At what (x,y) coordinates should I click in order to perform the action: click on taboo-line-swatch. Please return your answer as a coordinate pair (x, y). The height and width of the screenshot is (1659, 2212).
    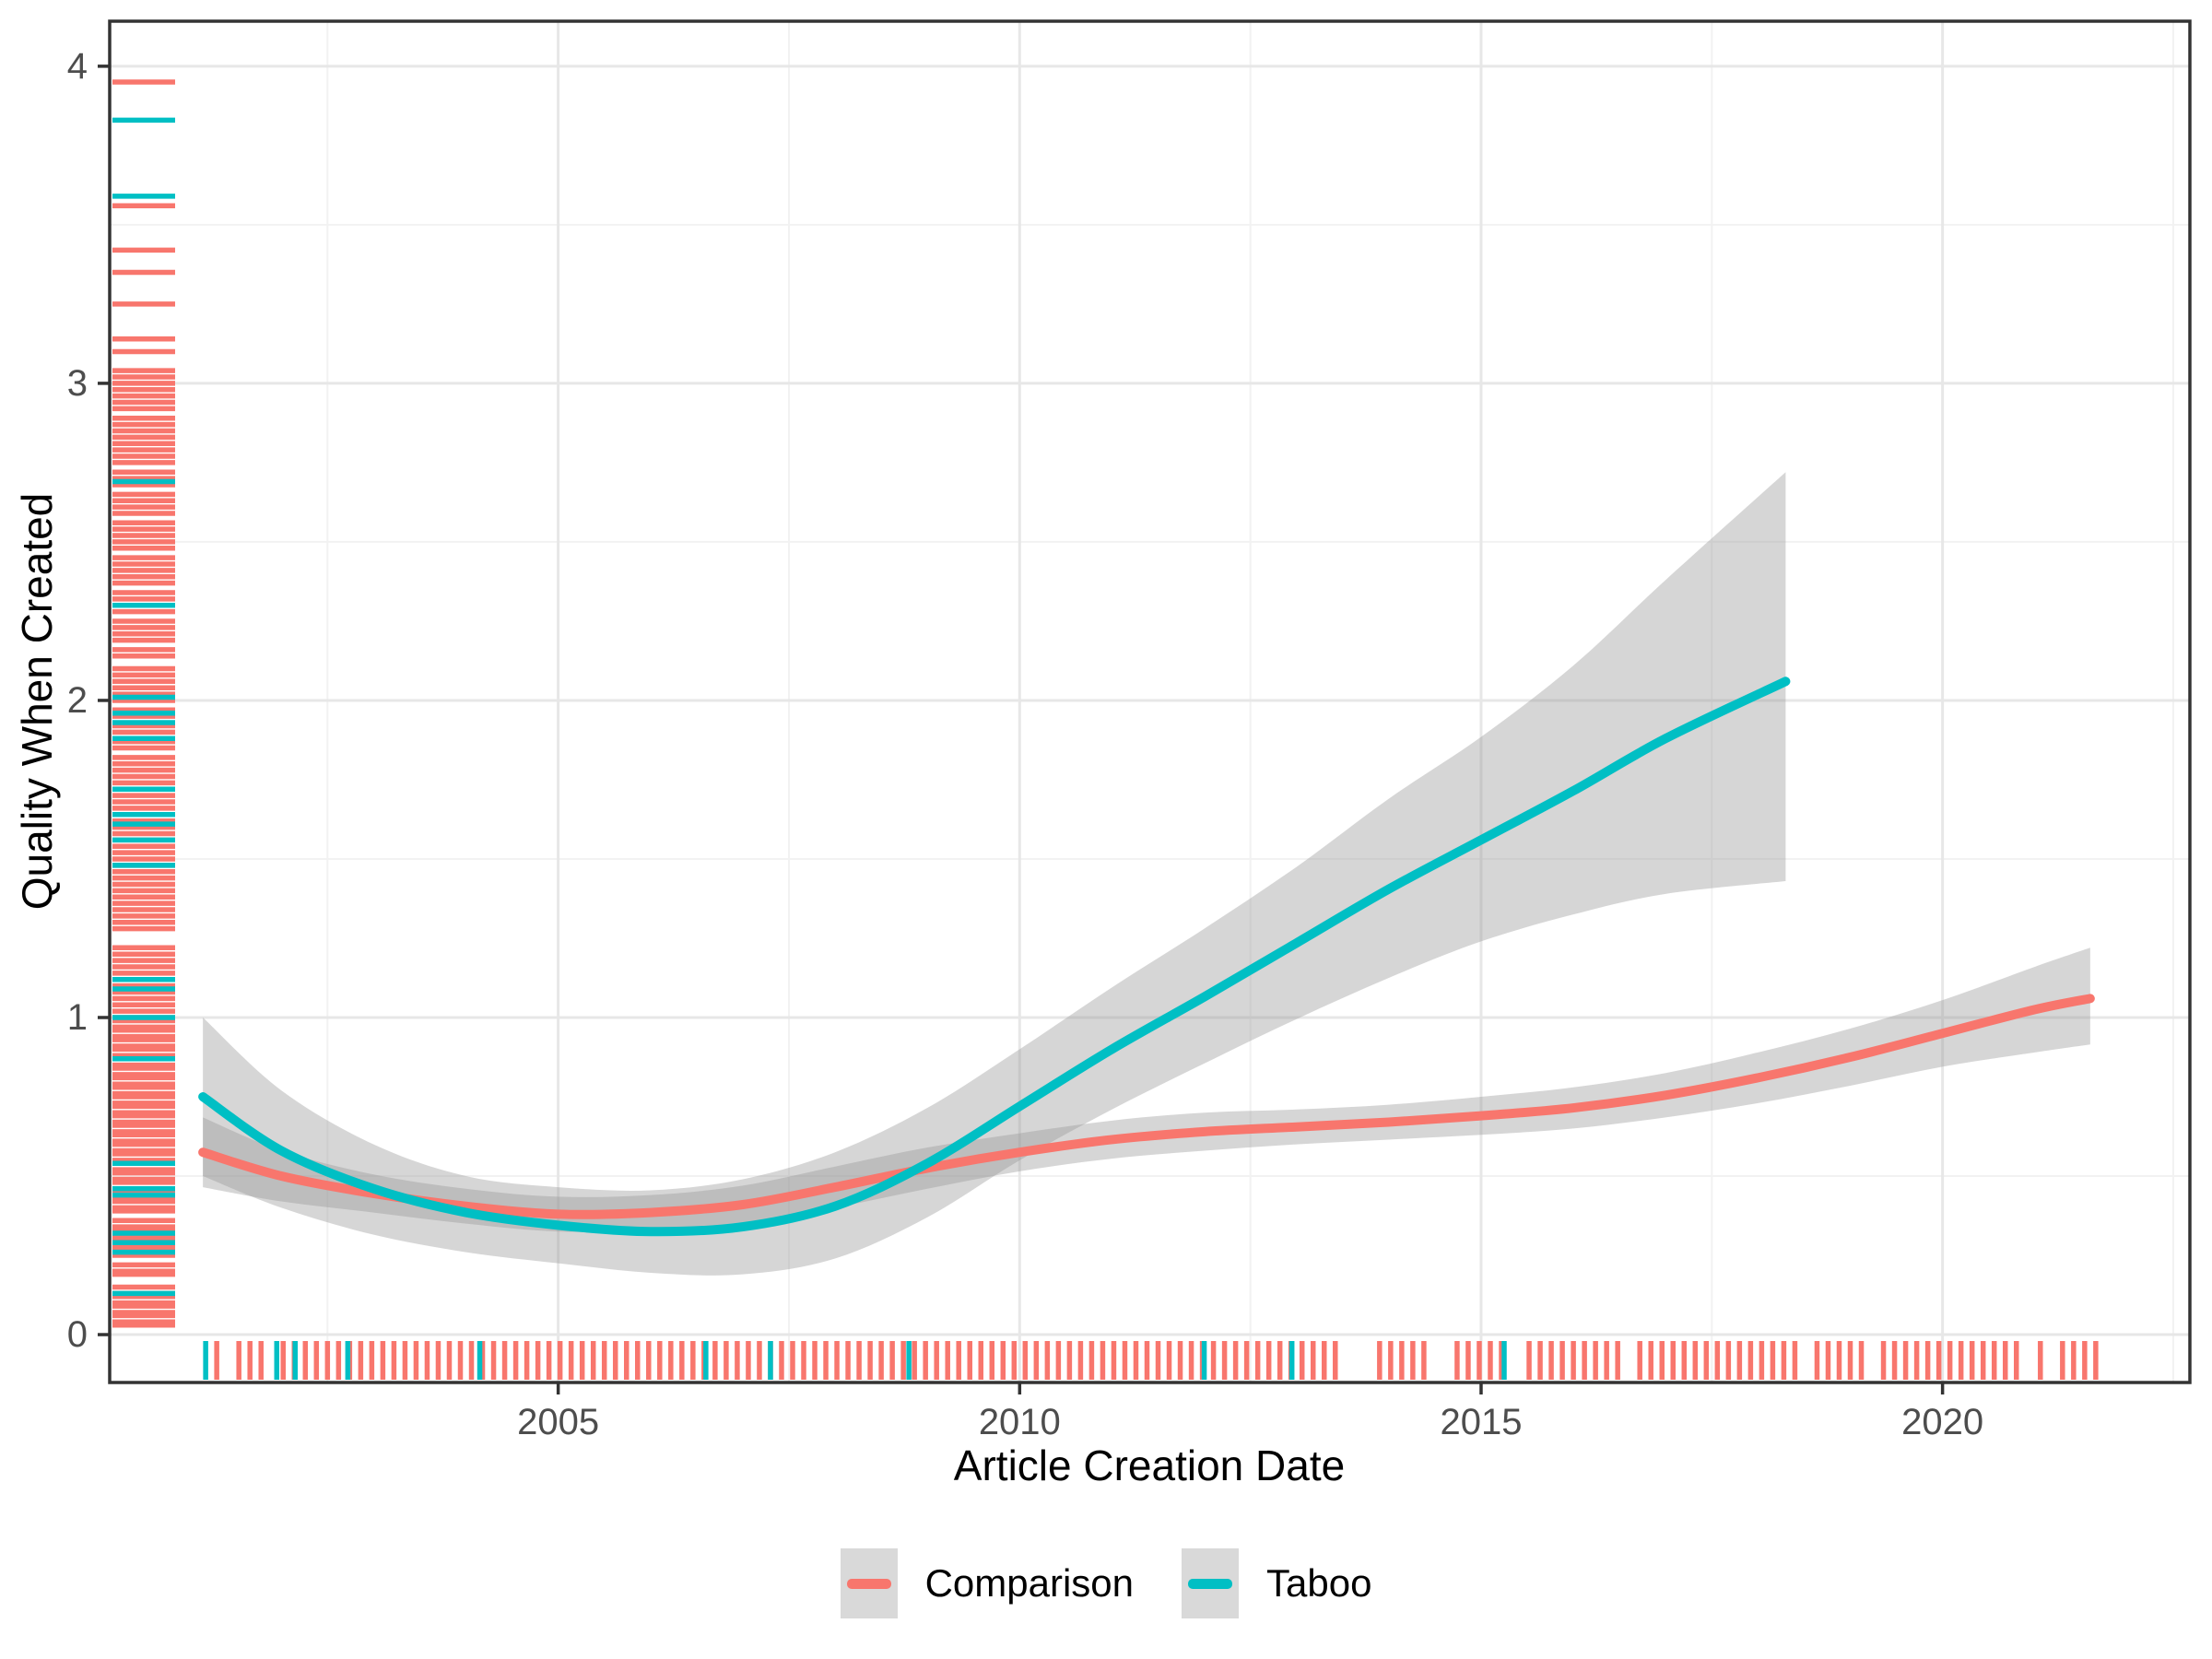
    Looking at the image, I should click on (1210, 1583).